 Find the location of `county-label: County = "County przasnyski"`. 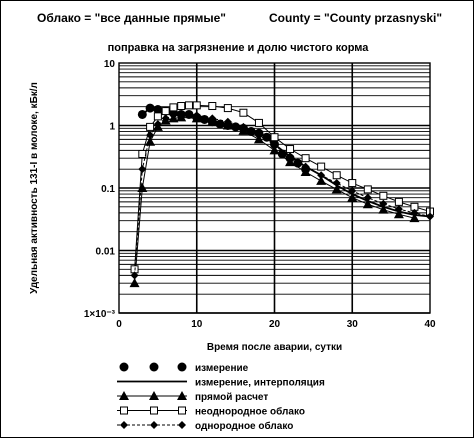

county-label: County = "County przasnyski" is located at coordinates (356, 18).